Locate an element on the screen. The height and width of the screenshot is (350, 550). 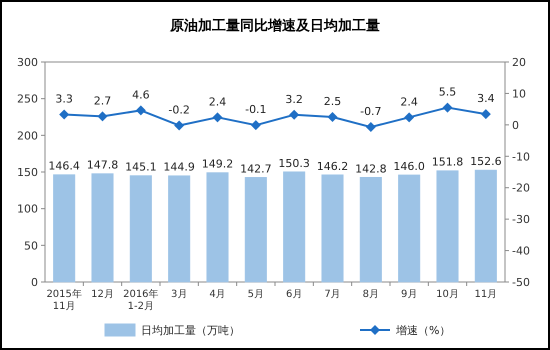
data-label: 4.6 is located at coordinates (141, 95).